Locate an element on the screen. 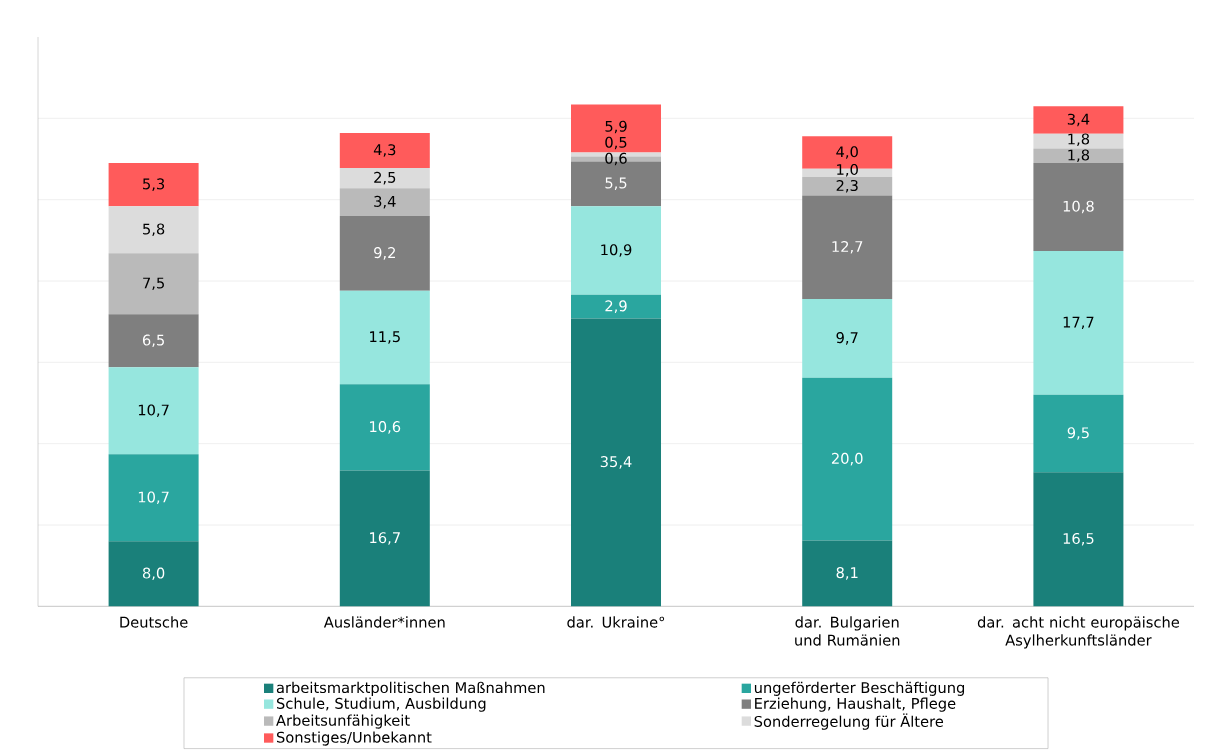 Image resolution: width=1205 pixels, height=753 pixels. data-label: 0,6 is located at coordinates (616, 159).